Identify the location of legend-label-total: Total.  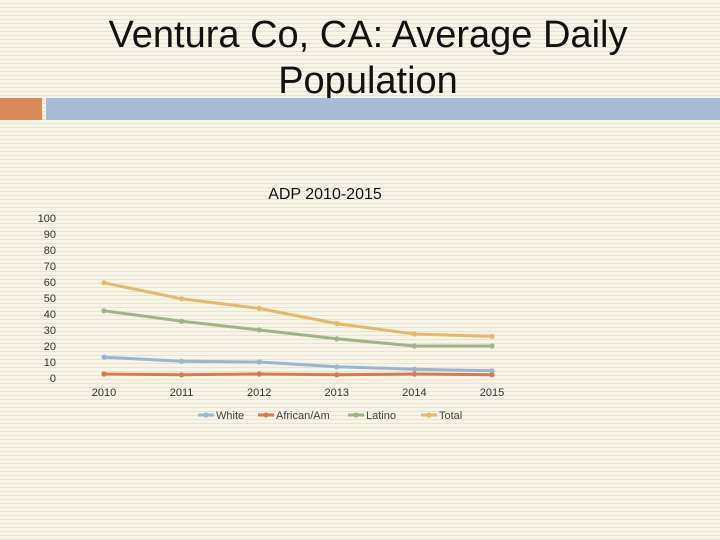
(450, 416).